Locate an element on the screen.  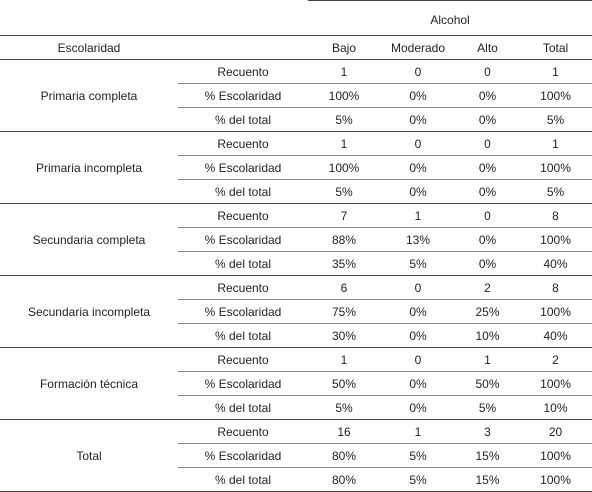
value-cell: 16 is located at coordinates (344, 431).